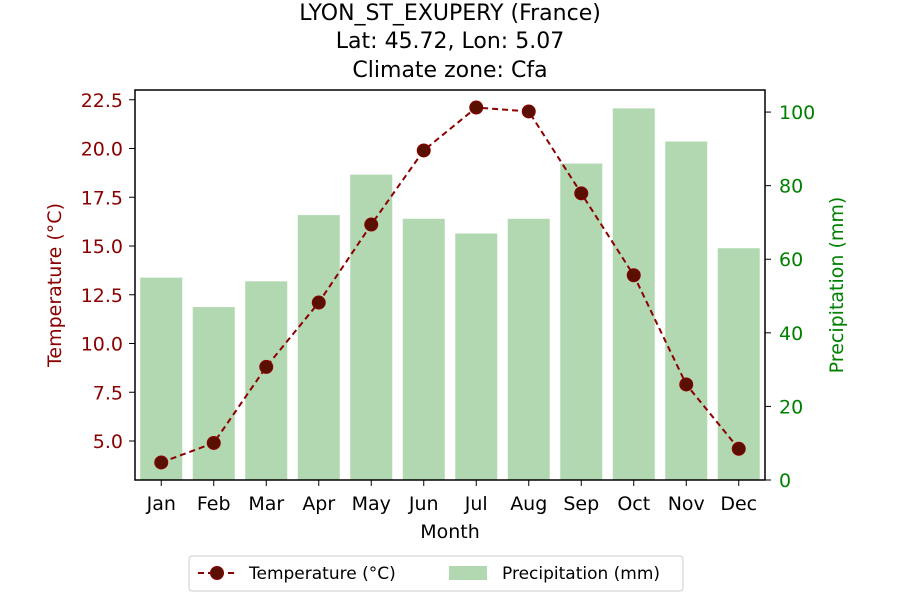  What do you see at coordinates (791, 334) in the screenshot?
I see `right-y-tick-label: 40` at bounding box center [791, 334].